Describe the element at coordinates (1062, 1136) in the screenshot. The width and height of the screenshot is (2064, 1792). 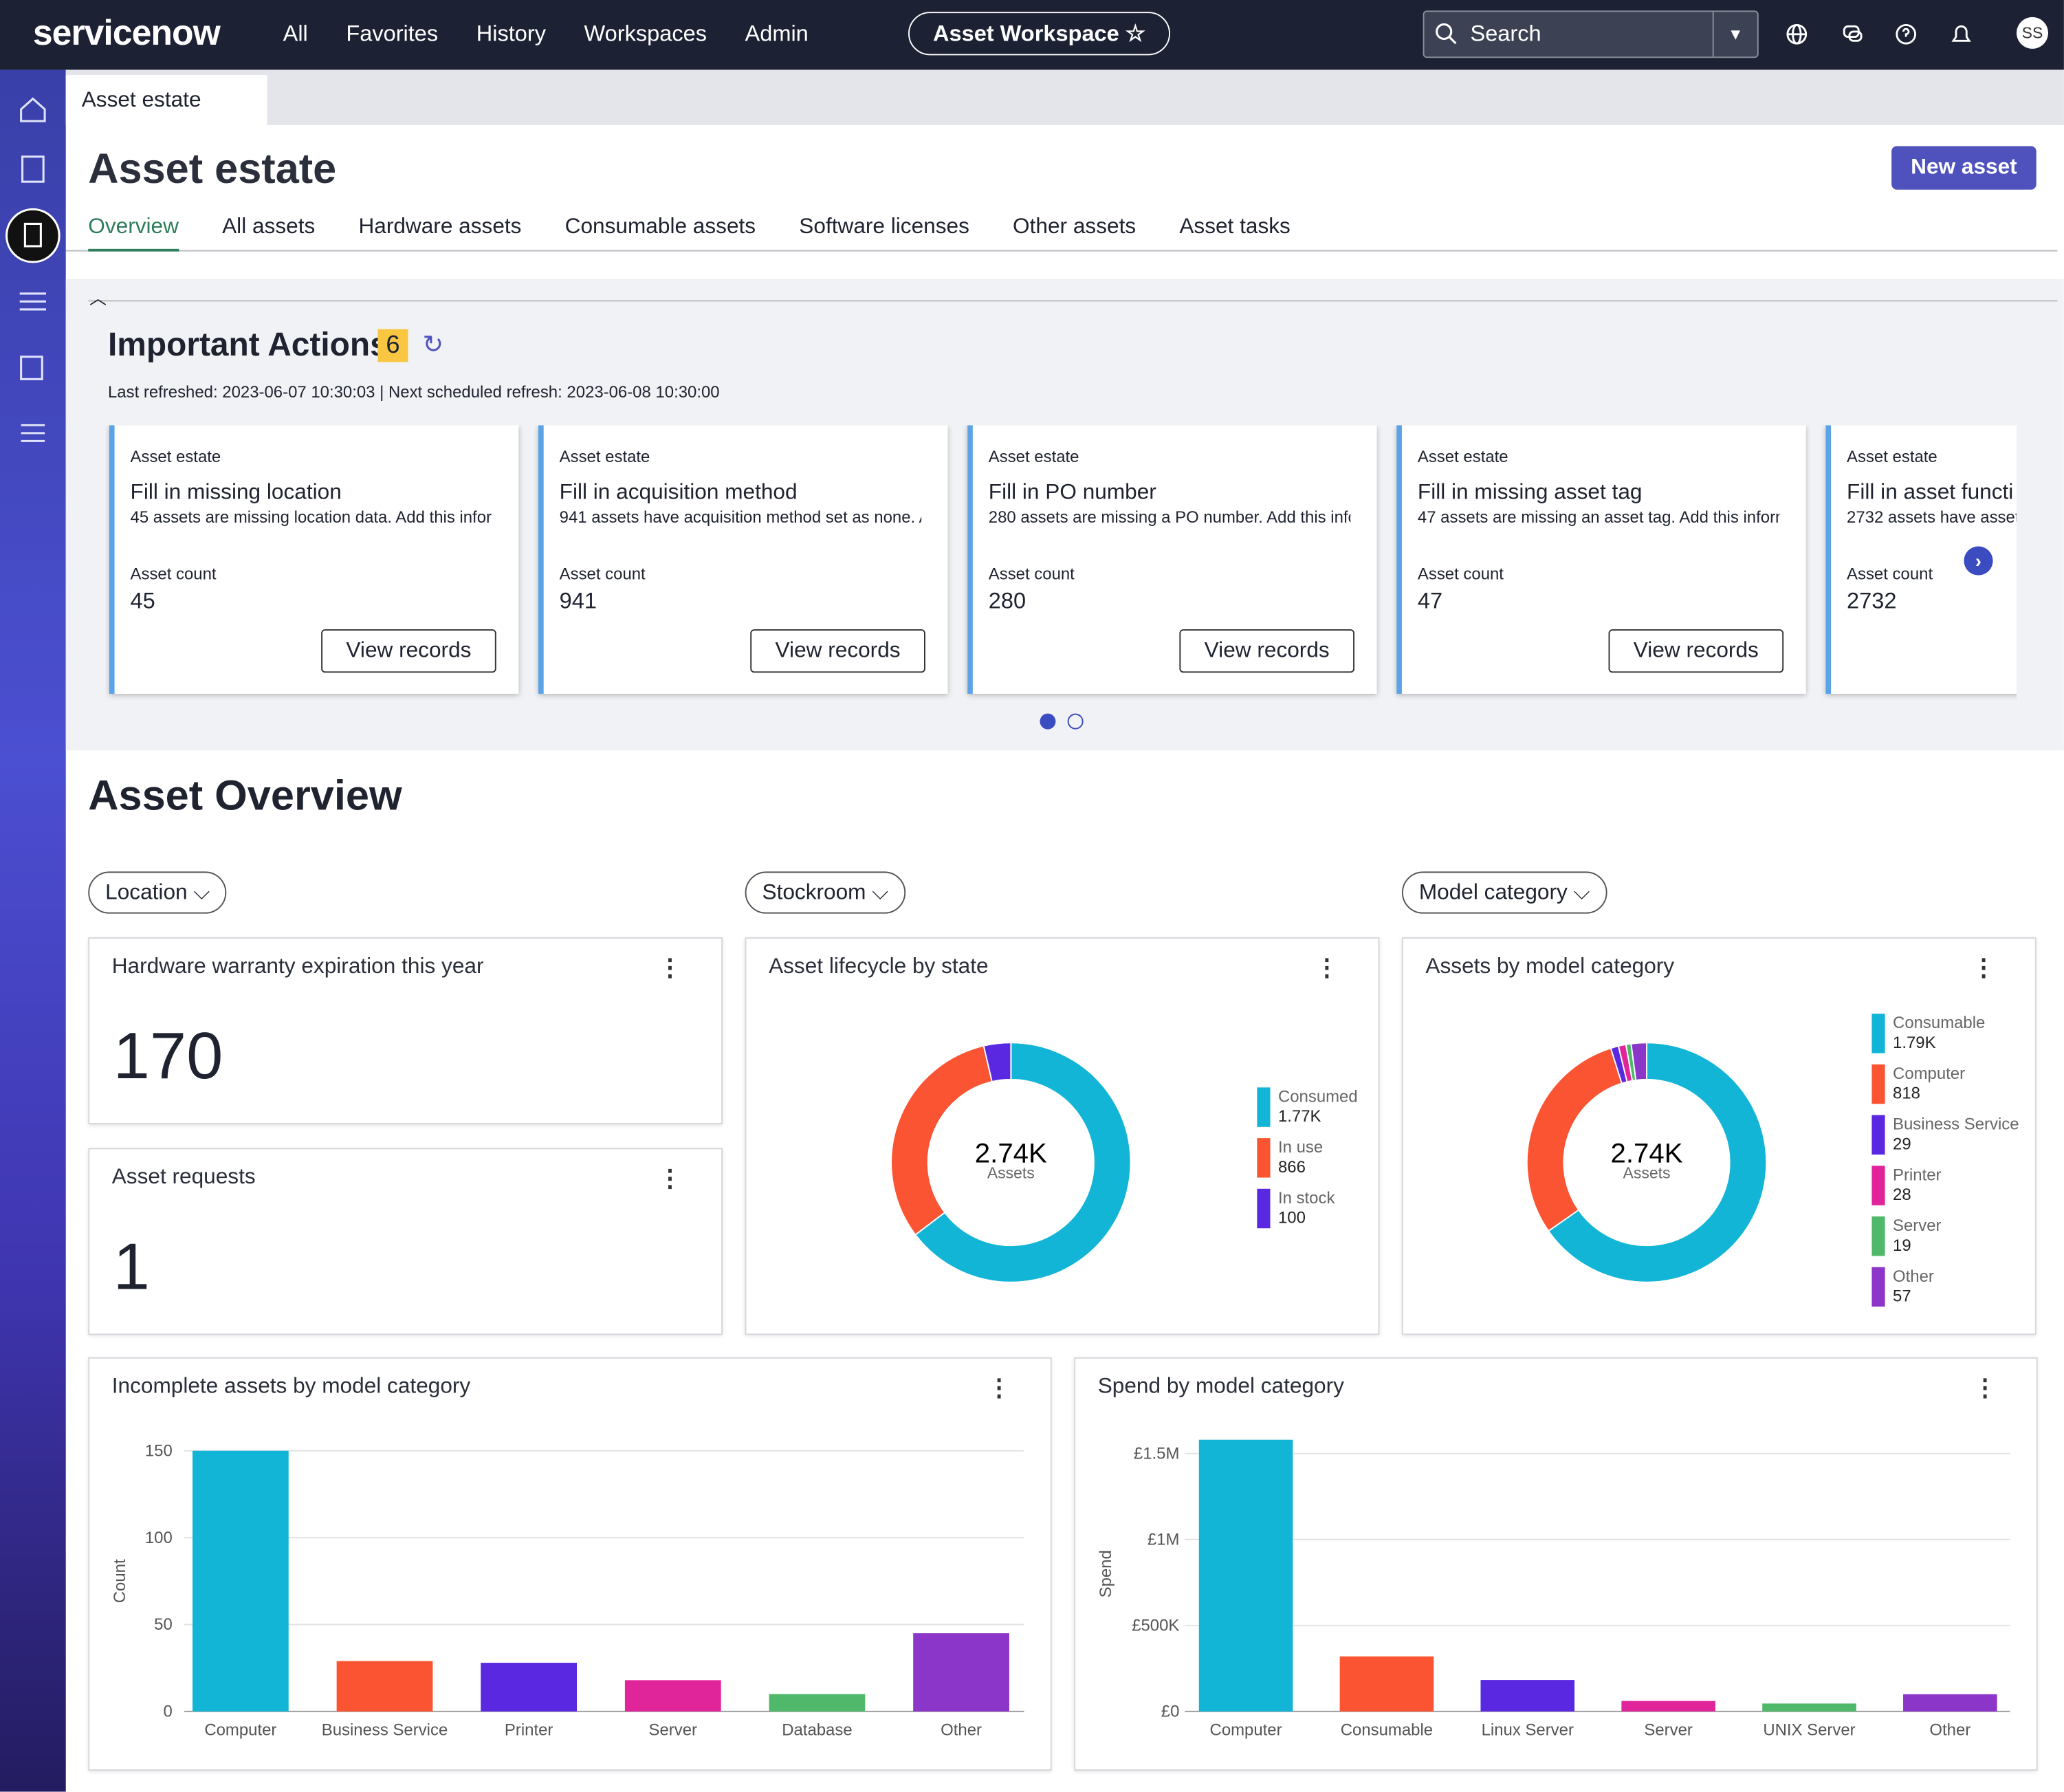
I see `chart-panel: Asset lifecycle by state ⋮` at that location.